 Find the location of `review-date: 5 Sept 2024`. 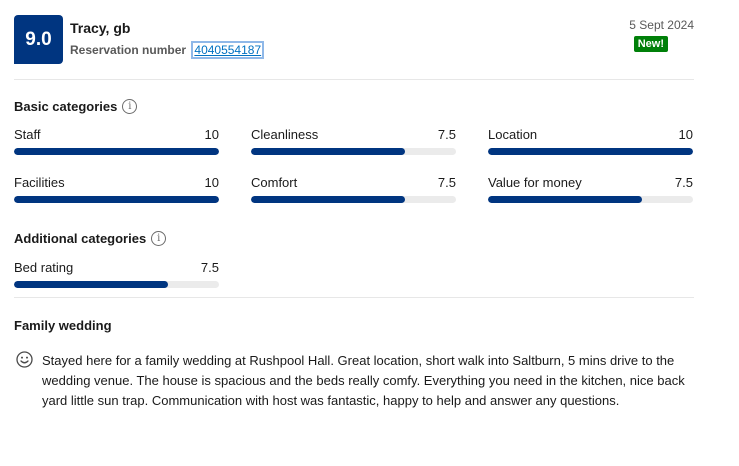

review-date: 5 Sept 2024 is located at coordinates (661, 25).